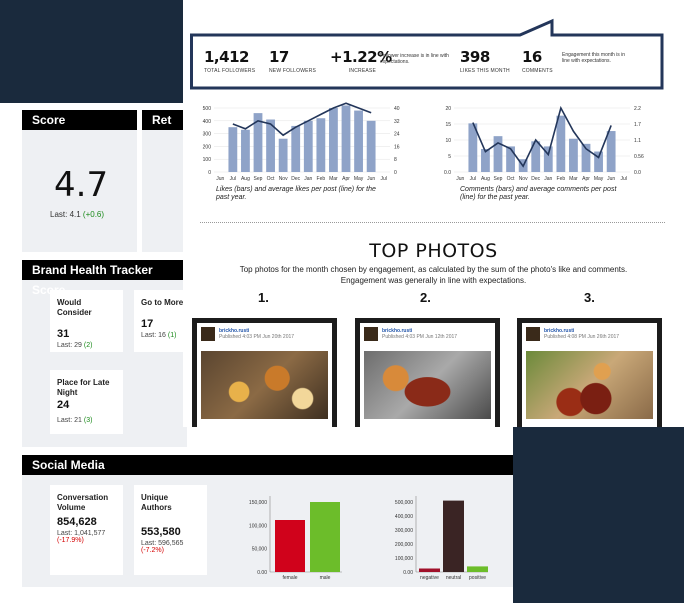 The image size is (684, 603). What do you see at coordinates (384, 179) in the screenshot?
I see `x-tick-label: Jul` at bounding box center [384, 179].